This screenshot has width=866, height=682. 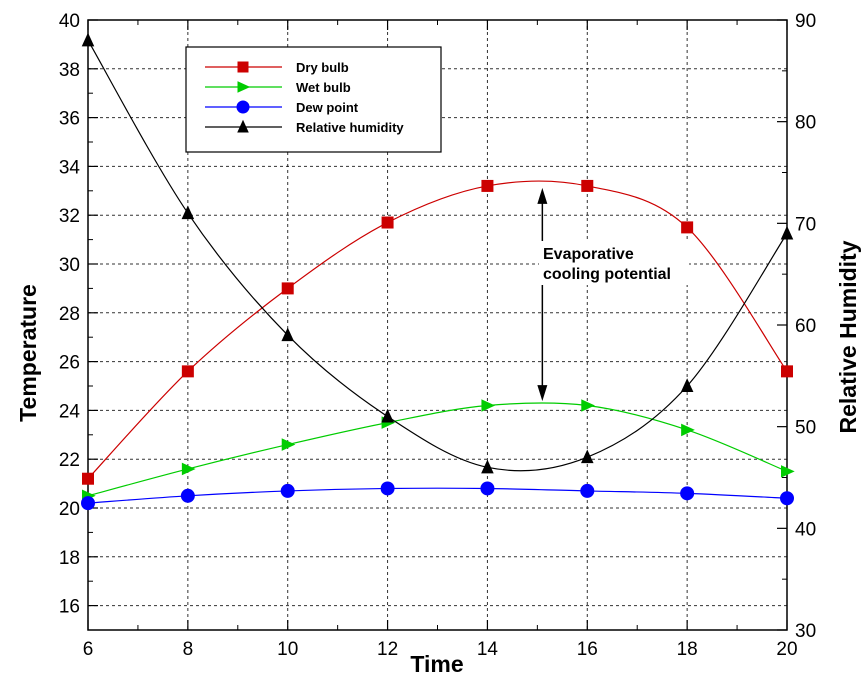 I want to click on legend-label: Wet bulb, so click(x=323, y=87).